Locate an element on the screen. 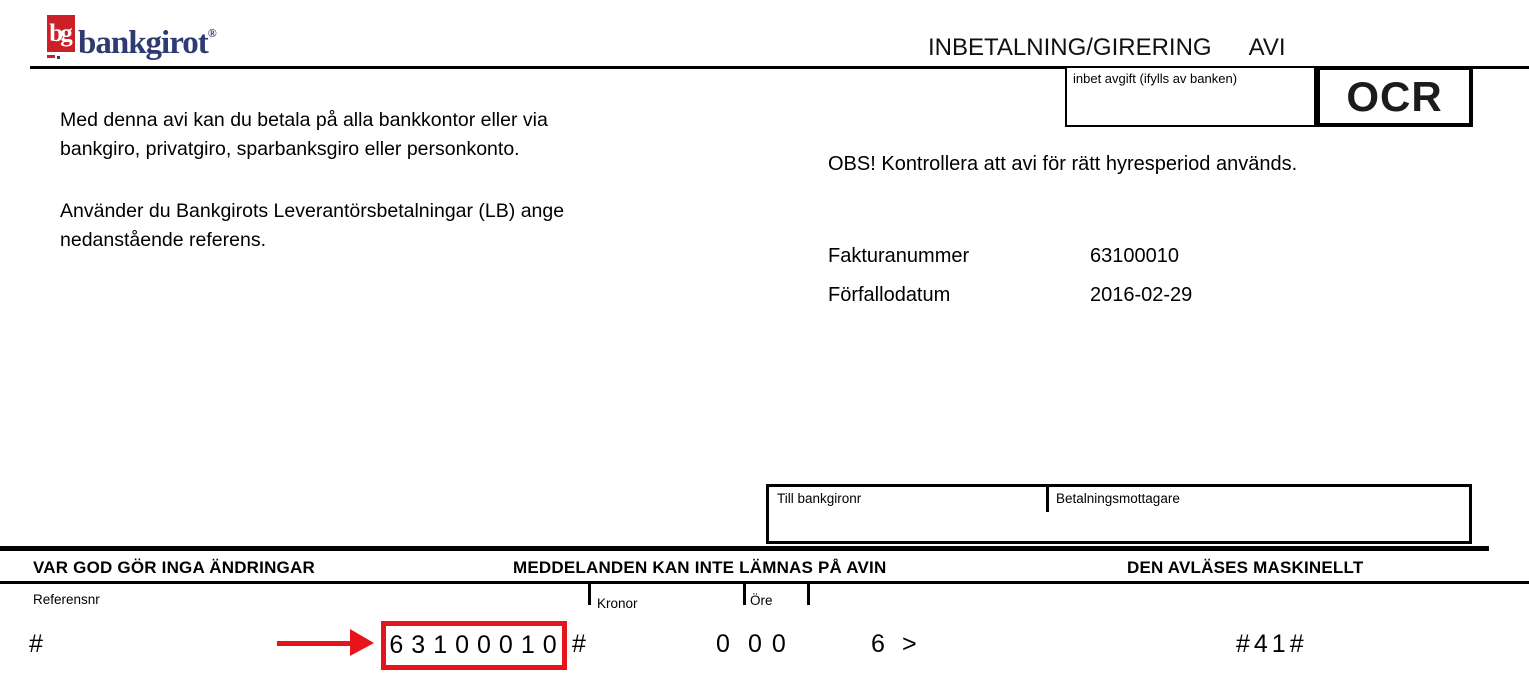 The image size is (1529, 684). title-inbetalning-girering: INBETALNING/GIRERING is located at coordinates (1070, 47).